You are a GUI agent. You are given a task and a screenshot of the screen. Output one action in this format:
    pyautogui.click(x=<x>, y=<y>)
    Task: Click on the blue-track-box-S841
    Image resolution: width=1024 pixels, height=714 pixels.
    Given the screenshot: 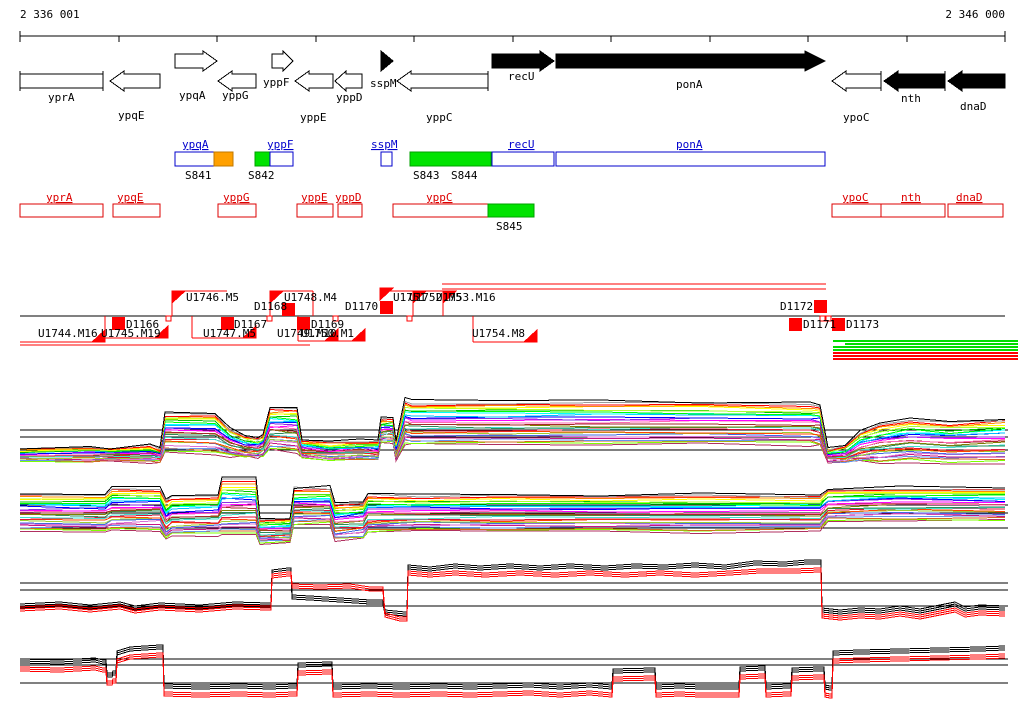 What is the action you would take?
    pyautogui.click(x=223, y=159)
    